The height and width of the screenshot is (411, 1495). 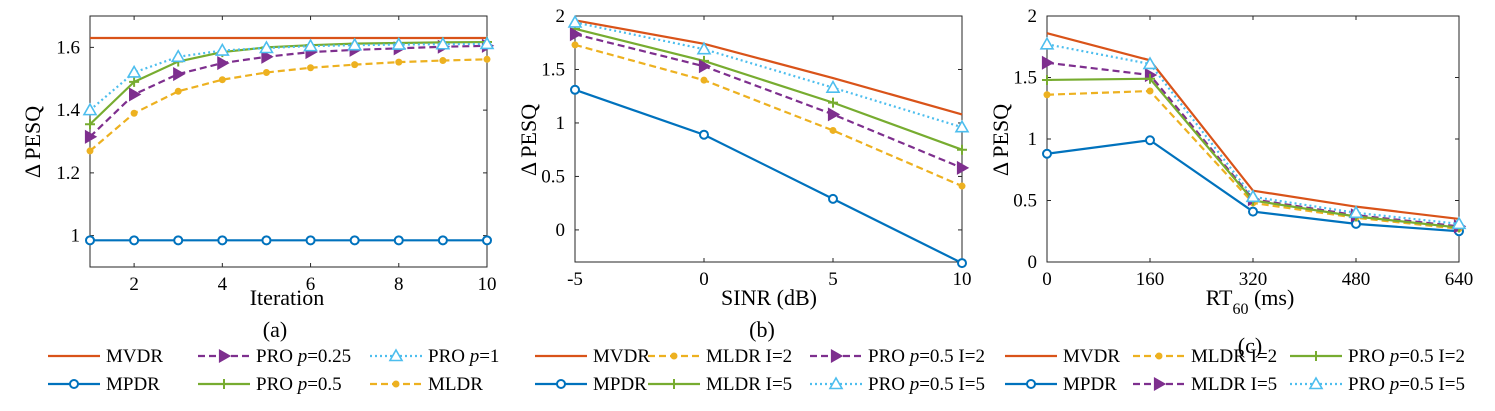 I want to click on legend-label-mpdr: MPDR, so click(x=620, y=384).